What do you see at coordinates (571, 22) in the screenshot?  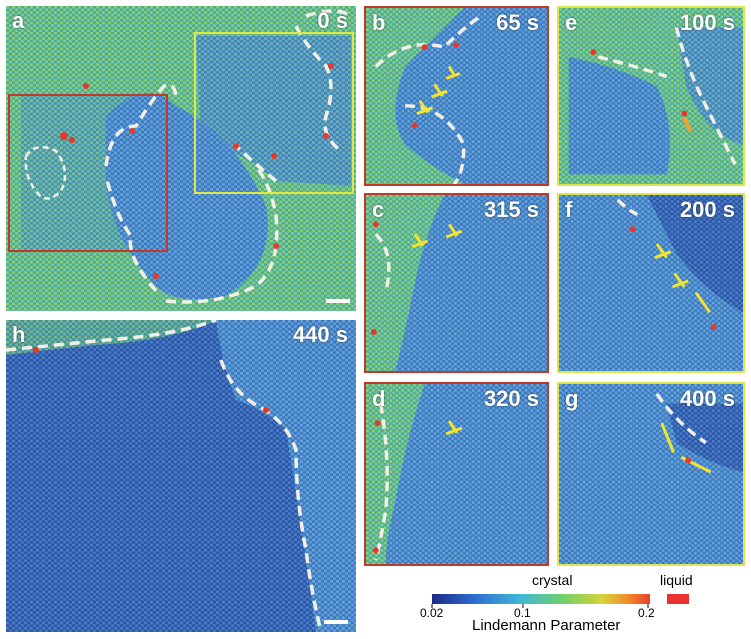 I see `panel-label: e` at bounding box center [571, 22].